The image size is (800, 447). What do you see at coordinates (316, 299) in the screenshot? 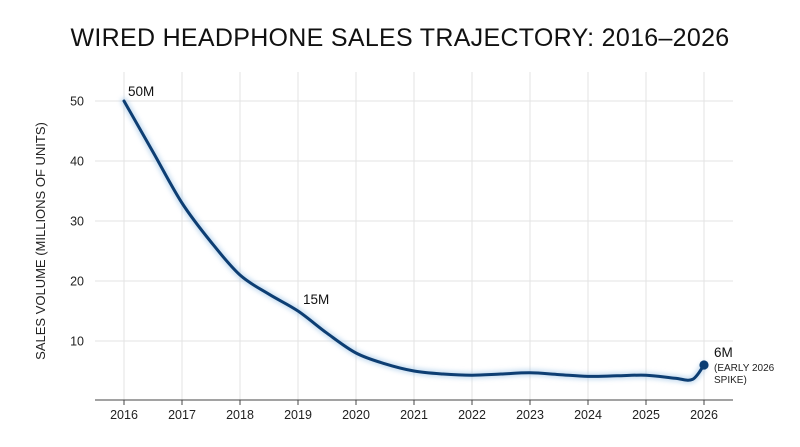
I see `data-label-15m: 15M` at bounding box center [316, 299].